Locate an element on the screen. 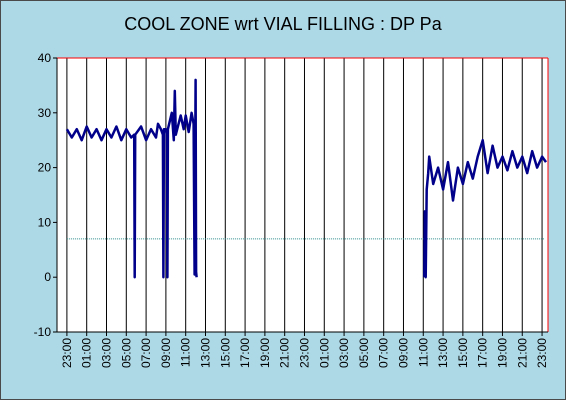  y-tick-label: 10 is located at coordinates (45, 222).